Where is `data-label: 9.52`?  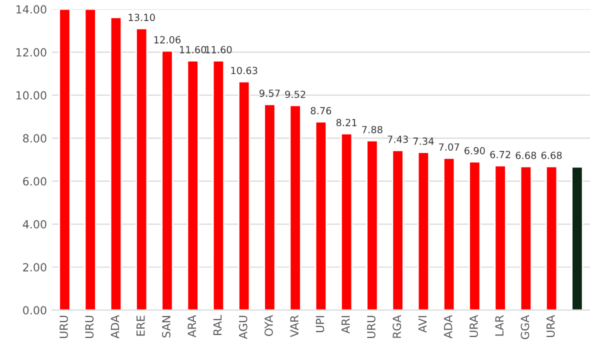 data-label: 9.52 is located at coordinates (295, 94).